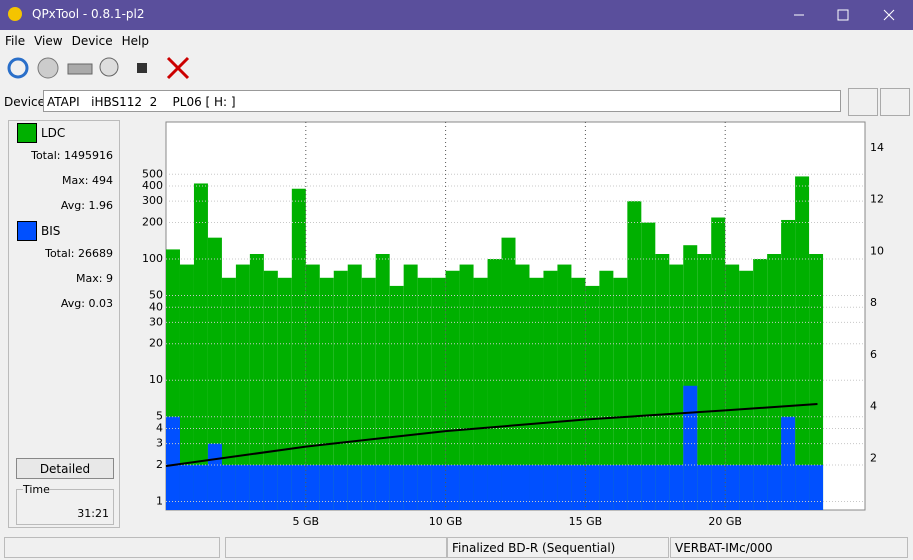  Describe the element at coordinates (87, 303) in the screenshot. I see `bis-avg: Avg: 0.03` at that location.